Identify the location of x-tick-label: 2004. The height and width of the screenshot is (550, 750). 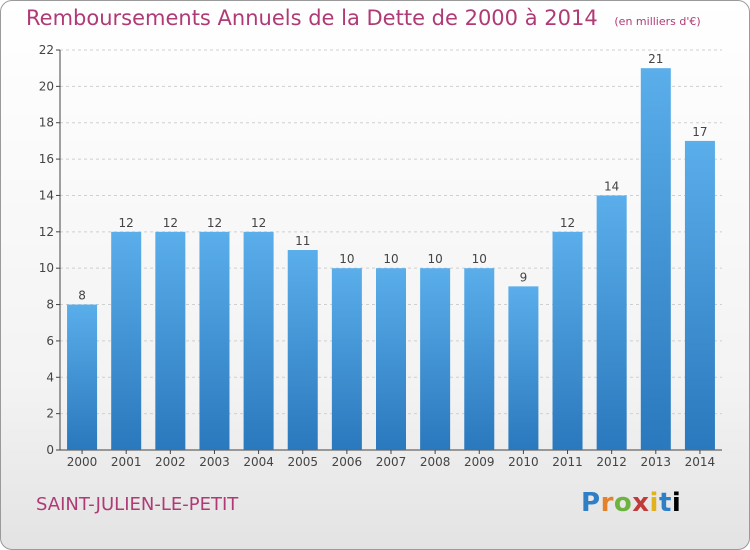
(258, 462).